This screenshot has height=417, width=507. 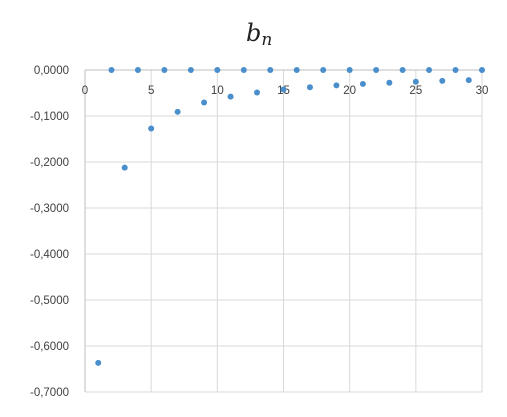 What do you see at coordinates (217, 91) in the screenshot?
I see `x-tick-label: 10` at bounding box center [217, 91].